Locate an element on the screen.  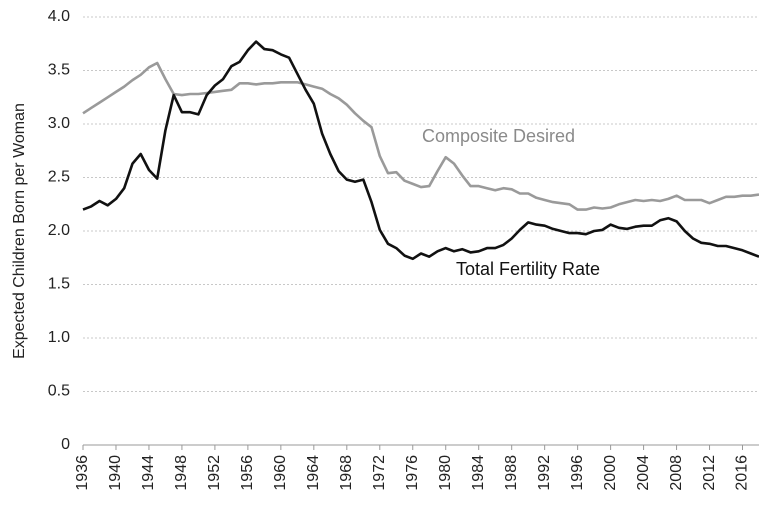
y-tick-label: 1.5 is located at coordinates (59, 284).